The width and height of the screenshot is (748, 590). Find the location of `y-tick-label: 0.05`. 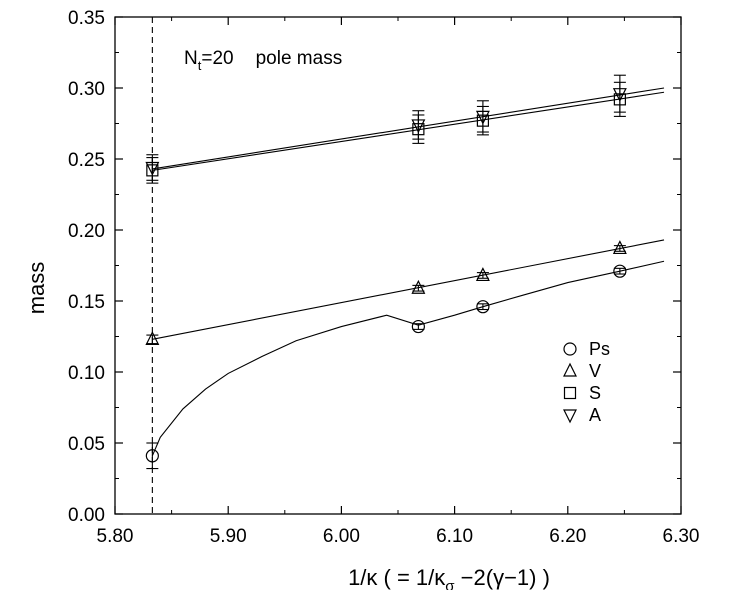

y-tick-label: 0.05 is located at coordinates (86, 444).